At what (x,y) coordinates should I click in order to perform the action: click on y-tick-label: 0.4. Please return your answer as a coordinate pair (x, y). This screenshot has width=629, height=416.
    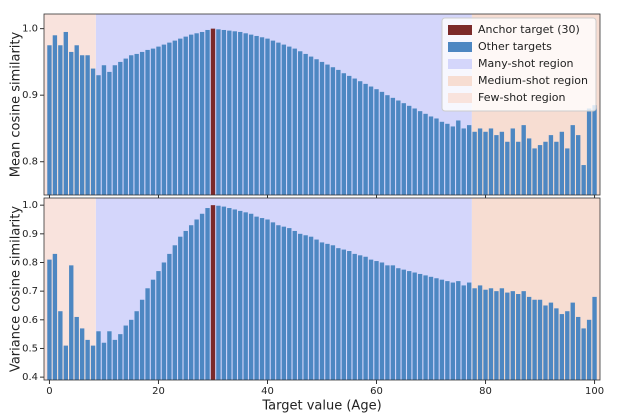
    Looking at the image, I should click on (30, 377).